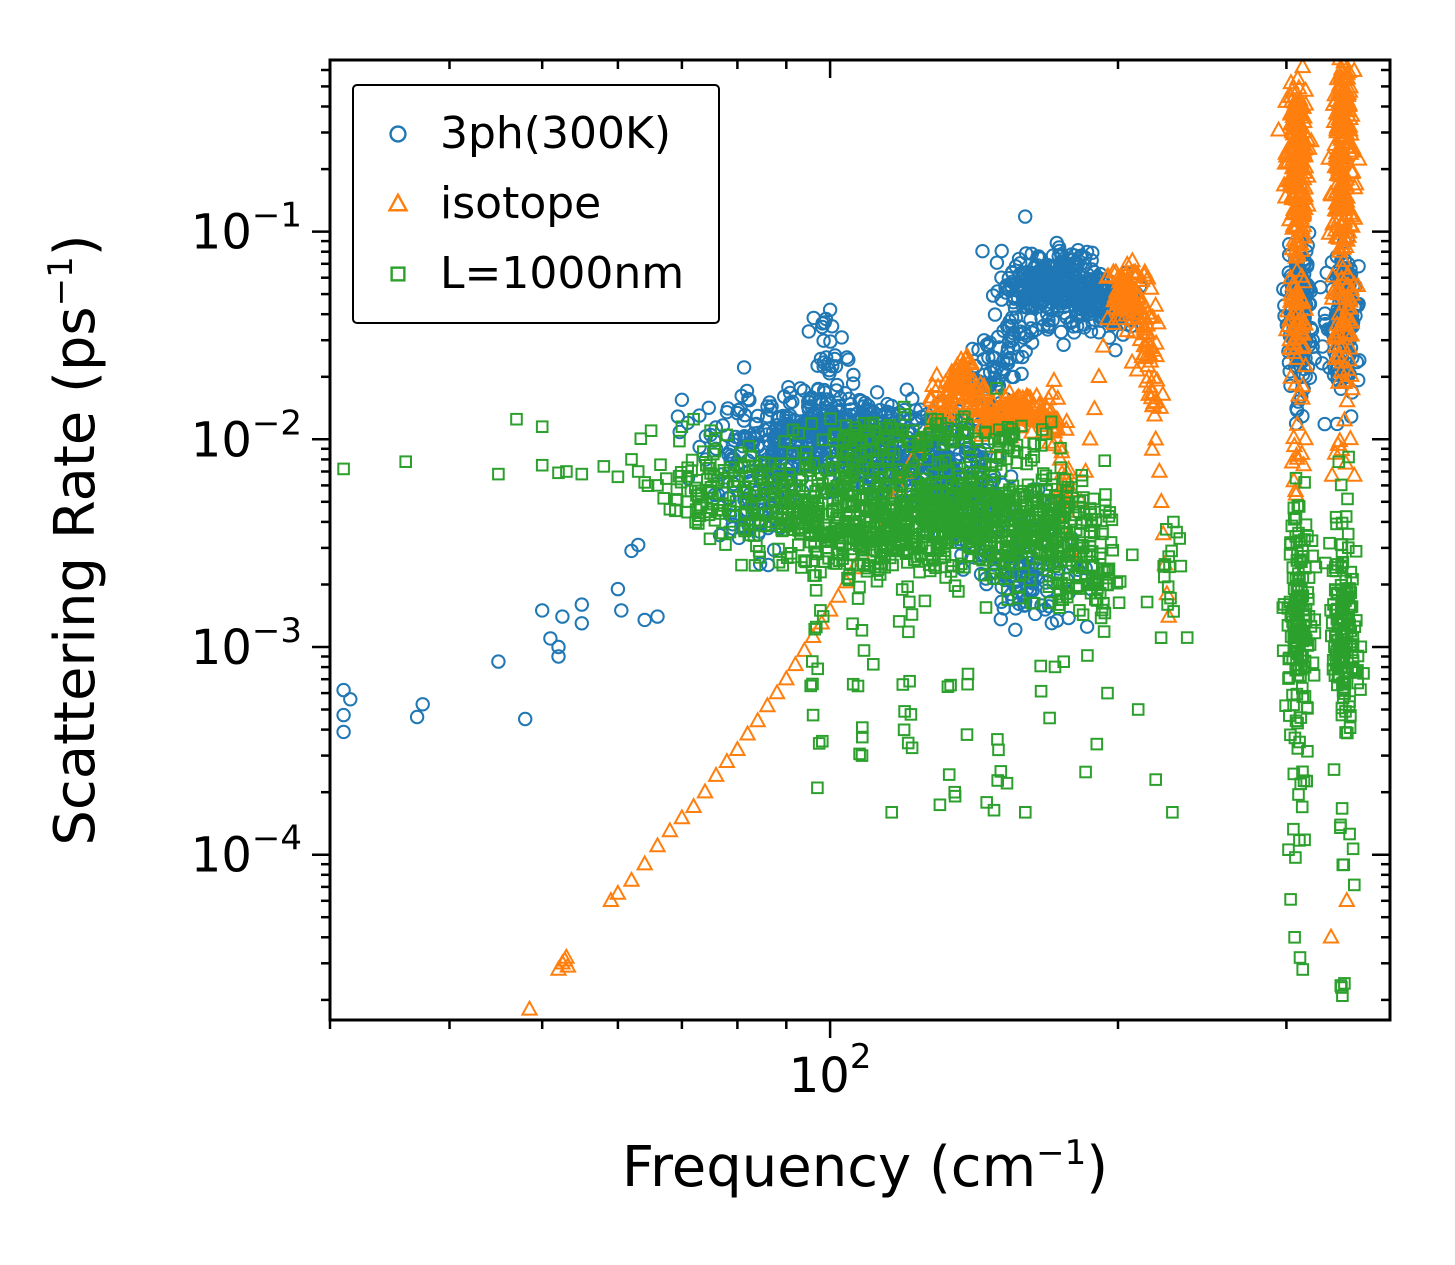 This screenshot has width=1455, height=1265. What do you see at coordinates (61, 281) in the screenshot?
I see `y-axis-label-exponent: −1` at bounding box center [61, 281].